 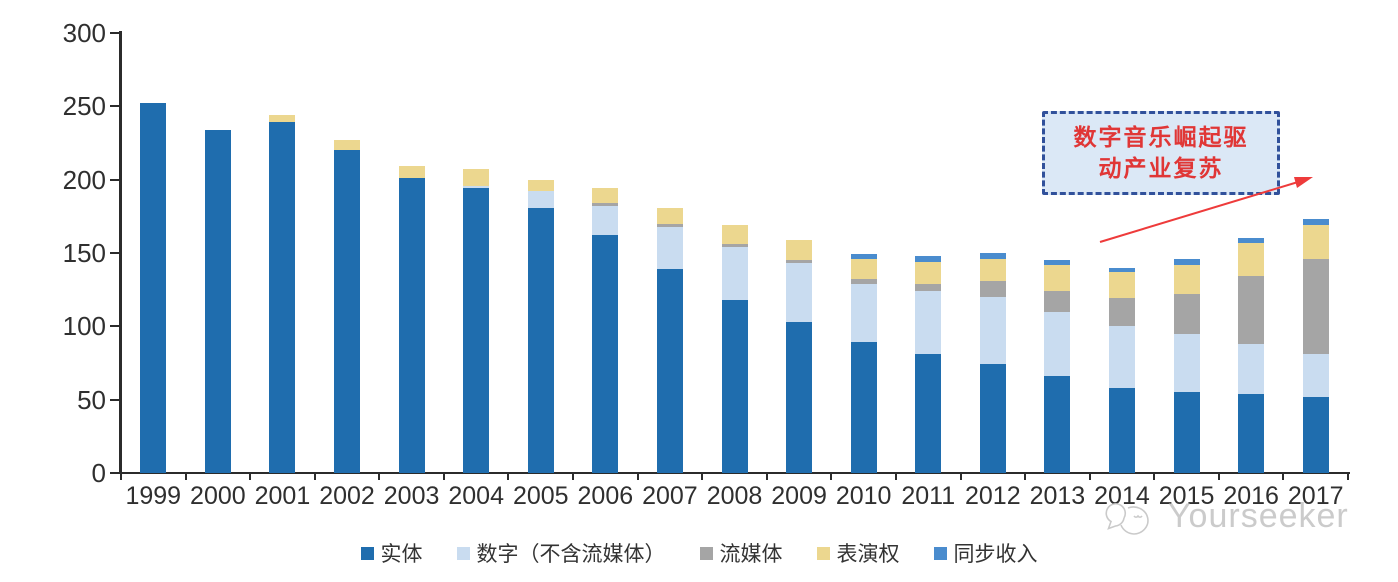 What do you see at coordinates (928, 272) in the screenshot?
I see `bar-2011-segment-performance-rights` at bounding box center [928, 272].